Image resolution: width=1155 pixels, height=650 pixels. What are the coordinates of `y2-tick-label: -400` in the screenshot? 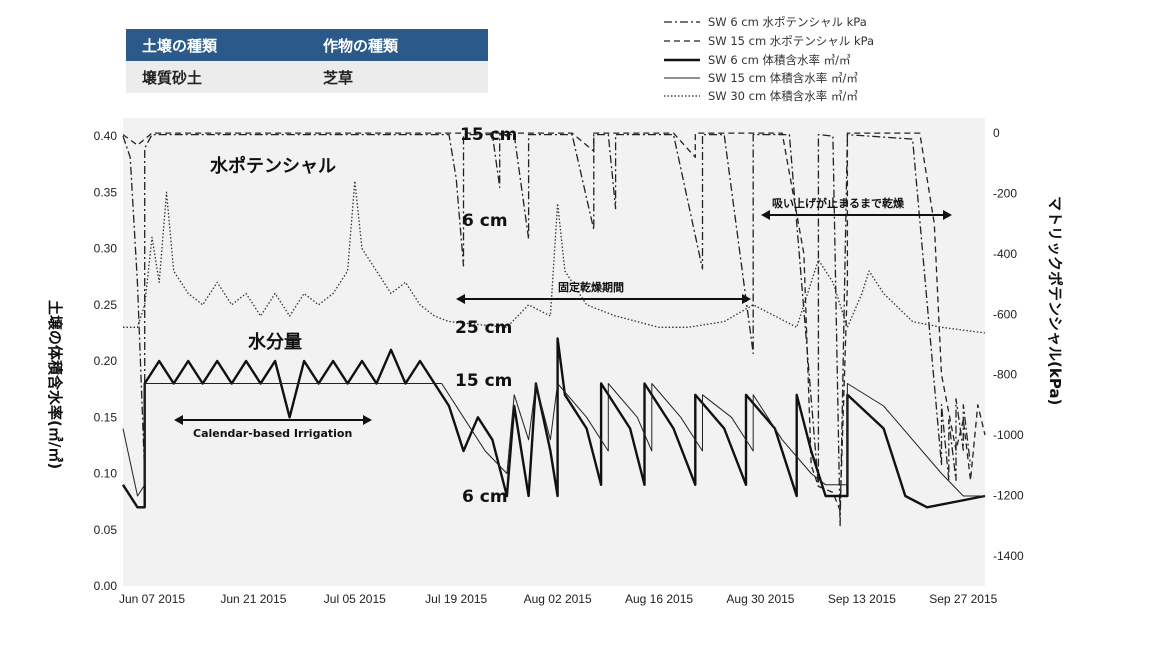 It's located at (1005, 254).